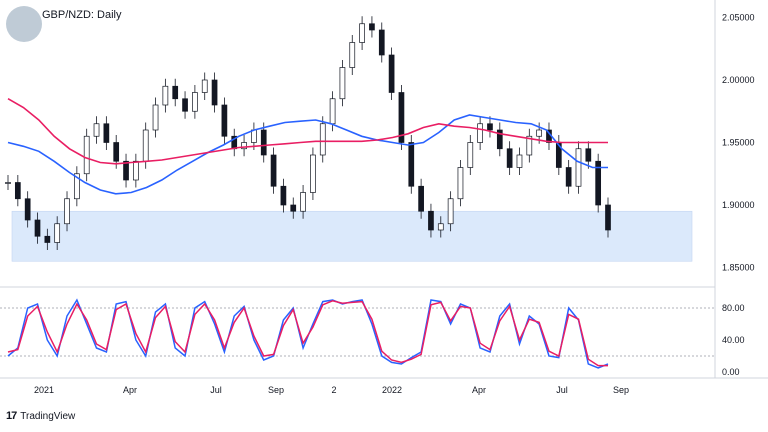 Image resolution: width=768 pixels, height=432 pixels. I want to click on ma-line-ma200, so click(307, 131).